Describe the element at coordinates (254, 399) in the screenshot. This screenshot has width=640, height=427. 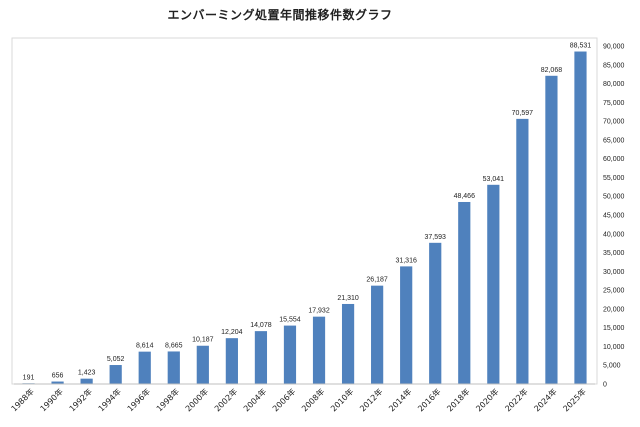
I see `x-tick-label: 2004年` at that location.